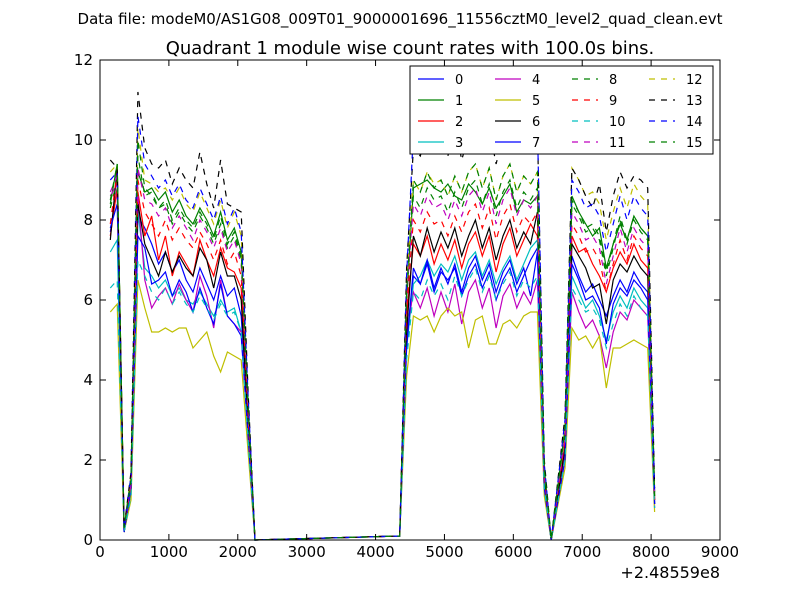 Image resolution: width=800 pixels, height=600 pixels. Describe the element at coordinates (100, 552) in the screenshot. I see `x-tick-label: 0` at that location.